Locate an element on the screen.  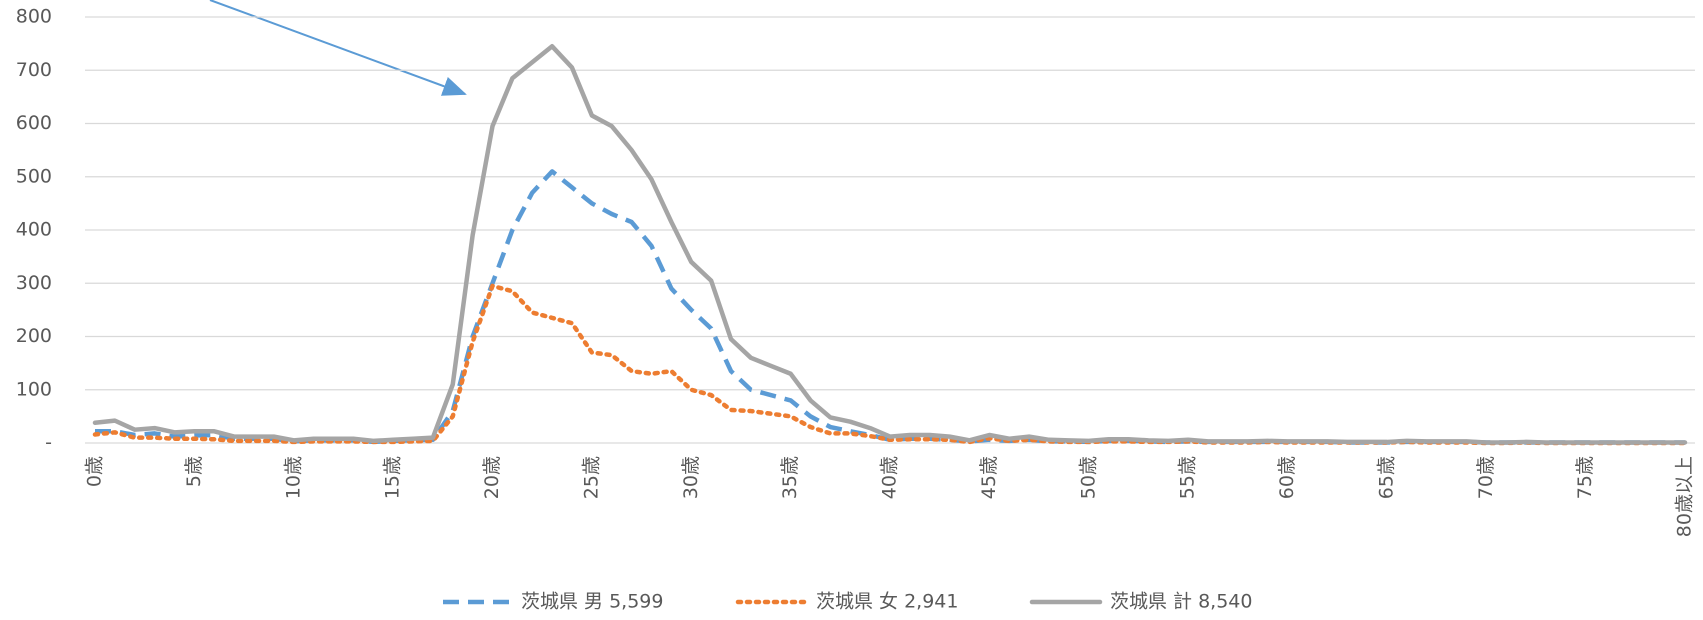
x-tick-label: 20歳 is located at coordinates (492, 477).